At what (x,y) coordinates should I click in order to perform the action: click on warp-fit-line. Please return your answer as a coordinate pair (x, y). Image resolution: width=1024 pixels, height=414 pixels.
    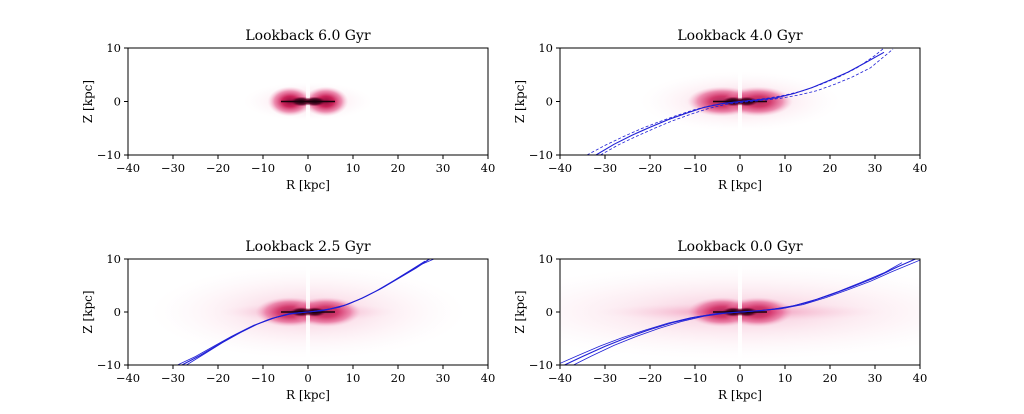
    Looking at the image, I should click on (740, 103).